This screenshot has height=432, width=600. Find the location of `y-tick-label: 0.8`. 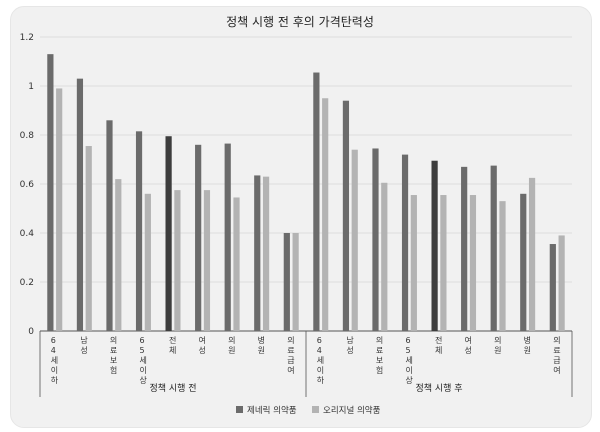

y-tick-label: 0.8 is located at coordinates (27, 136).